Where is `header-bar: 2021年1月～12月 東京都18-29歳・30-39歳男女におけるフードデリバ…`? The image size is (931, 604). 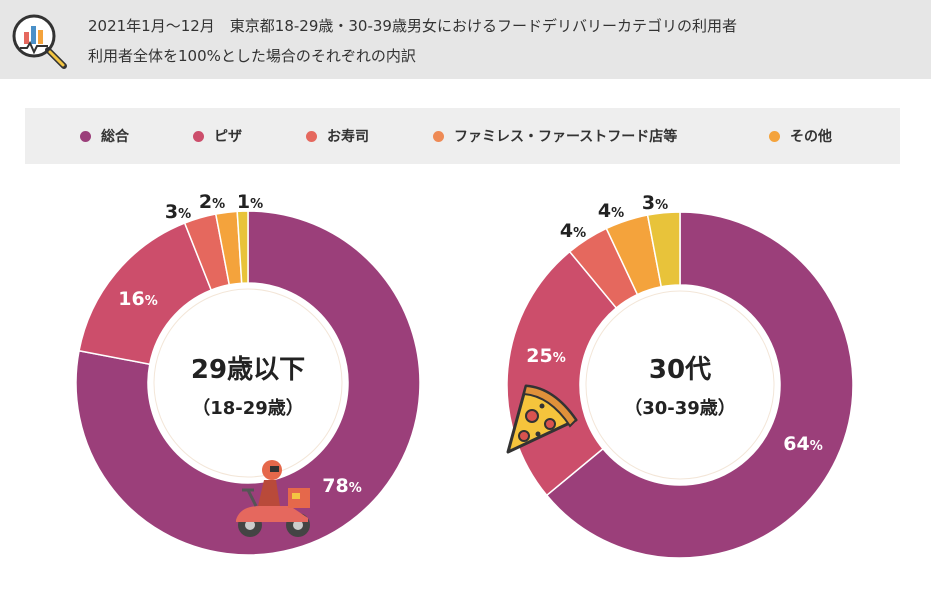
header-bar: 2021年1月～12月 東京都18-29歳・30-39歳男女におけるフードデリバ… is located at coordinates (465, 39).